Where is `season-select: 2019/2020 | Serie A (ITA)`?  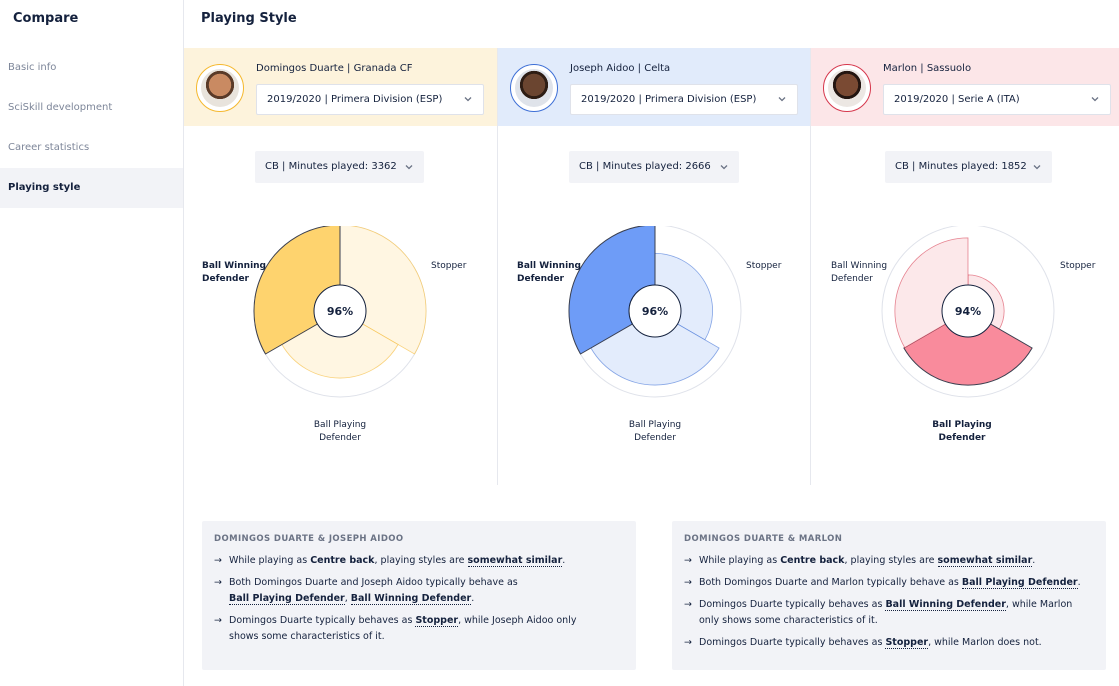 season-select: 2019/2020 | Serie A (ITA) is located at coordinates (997, 99).